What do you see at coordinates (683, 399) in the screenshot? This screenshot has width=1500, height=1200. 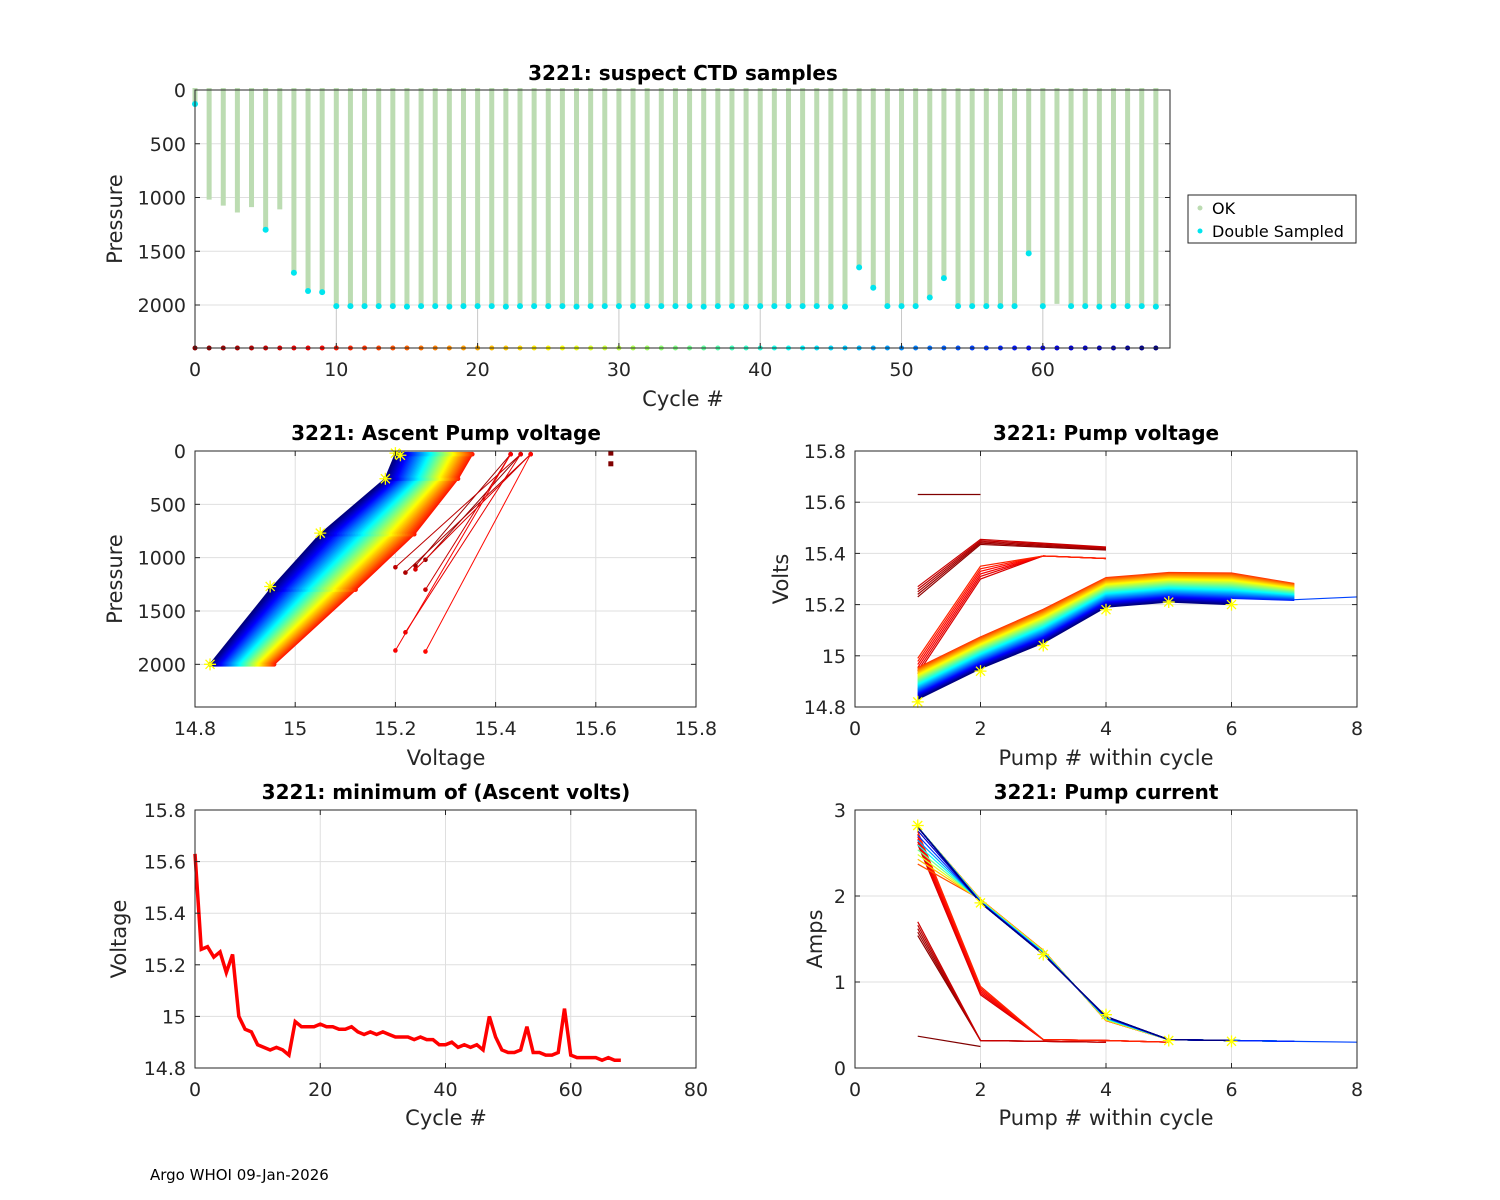 I see `x-axis-label: Cycle #` at bounding box center [683, 399].